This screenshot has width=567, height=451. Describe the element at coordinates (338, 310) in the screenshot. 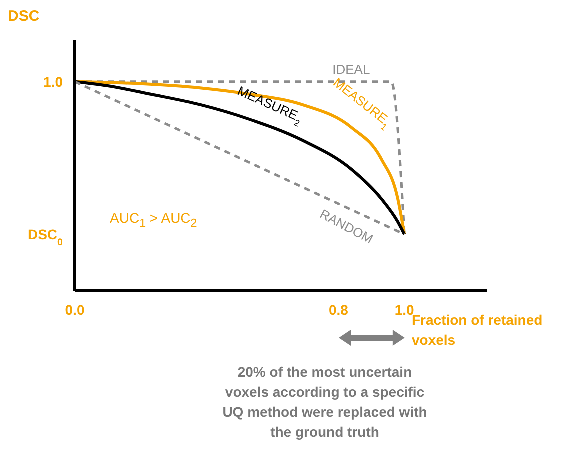

I see `x-tick-label: 0.8` at that location.